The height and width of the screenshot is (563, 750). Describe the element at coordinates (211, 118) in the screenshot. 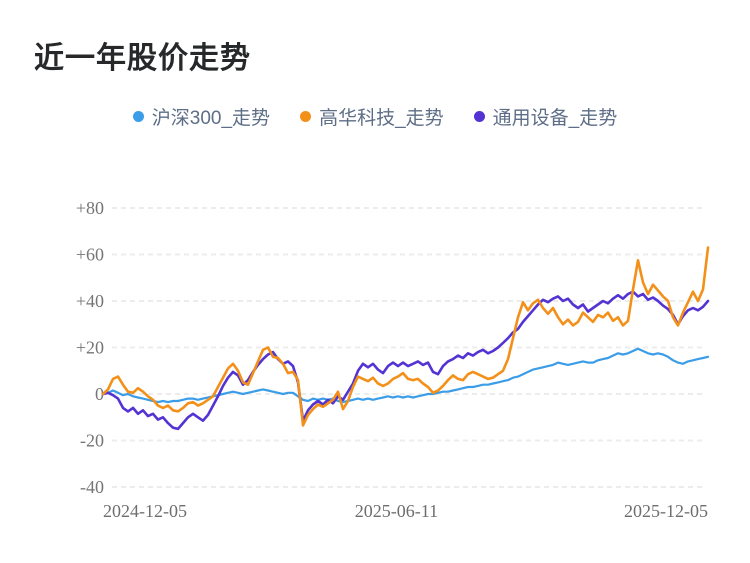

I see `legend-label: 沪深300_走势` at that location.